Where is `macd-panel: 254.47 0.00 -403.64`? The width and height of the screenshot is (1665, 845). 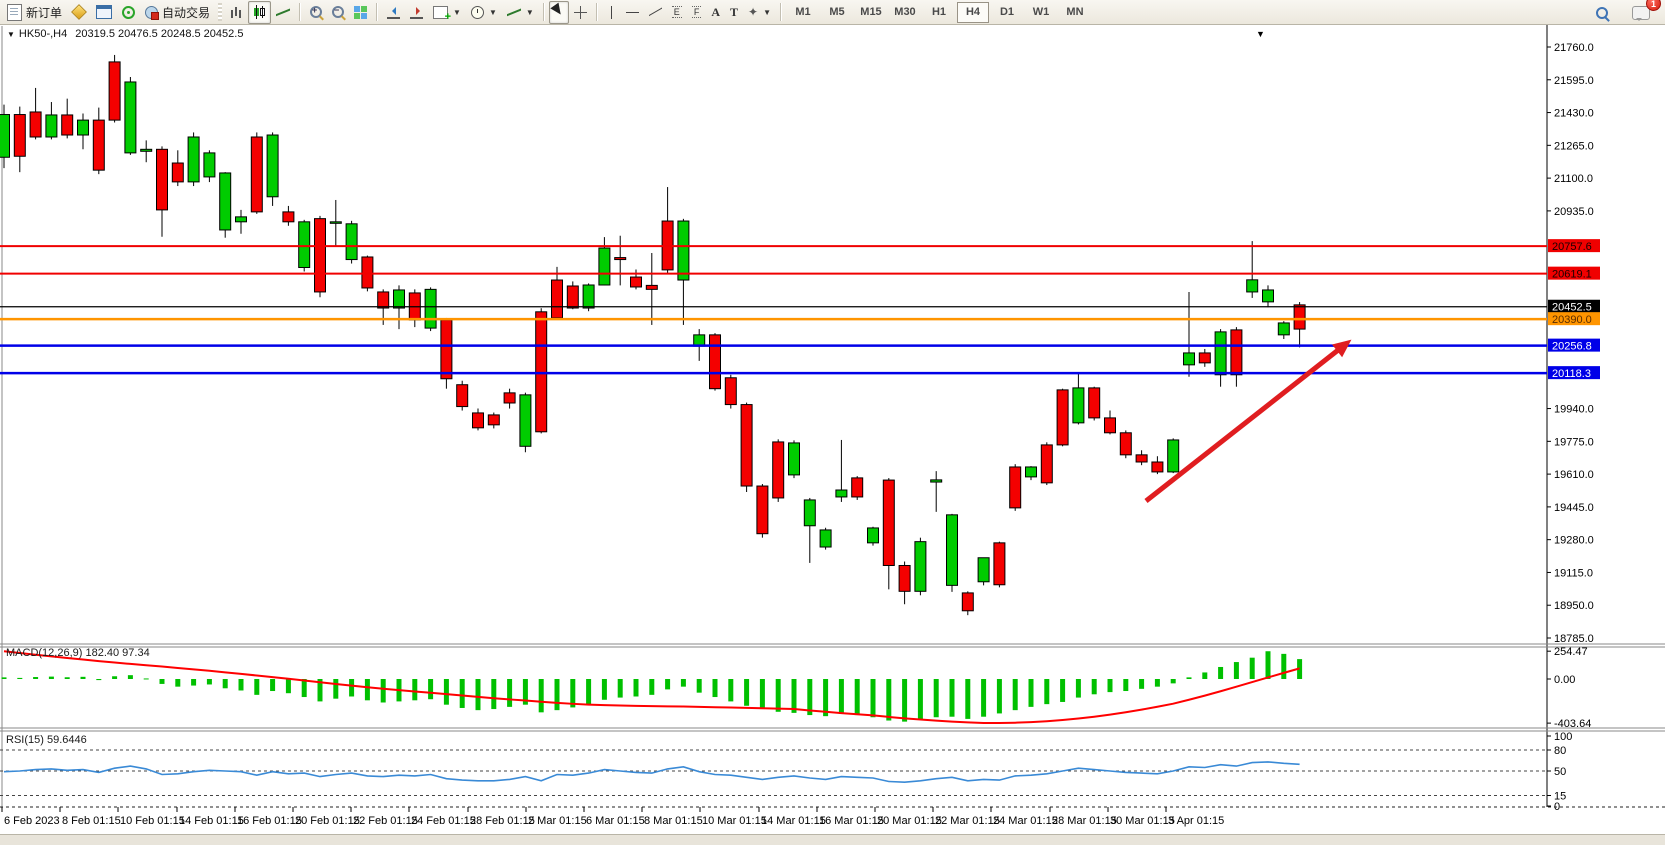
macd-panel: 254.47 0.00 -403.64 is located at coordinates (796, 688).